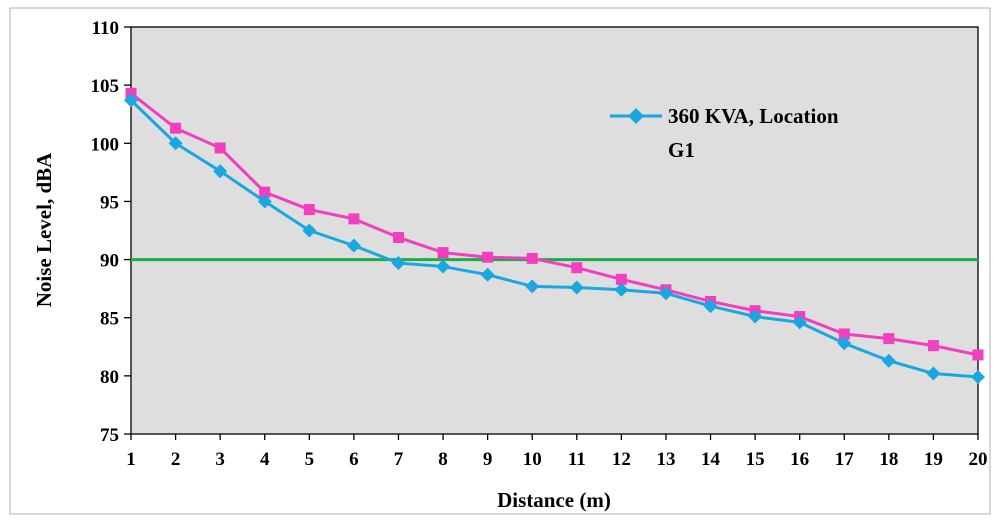 This screenshot has height=520, width=995. What do you see at coordinates (105, 144) in the screenshot?
I see `y-tick-label: 100` at bounding box center [105, 144].